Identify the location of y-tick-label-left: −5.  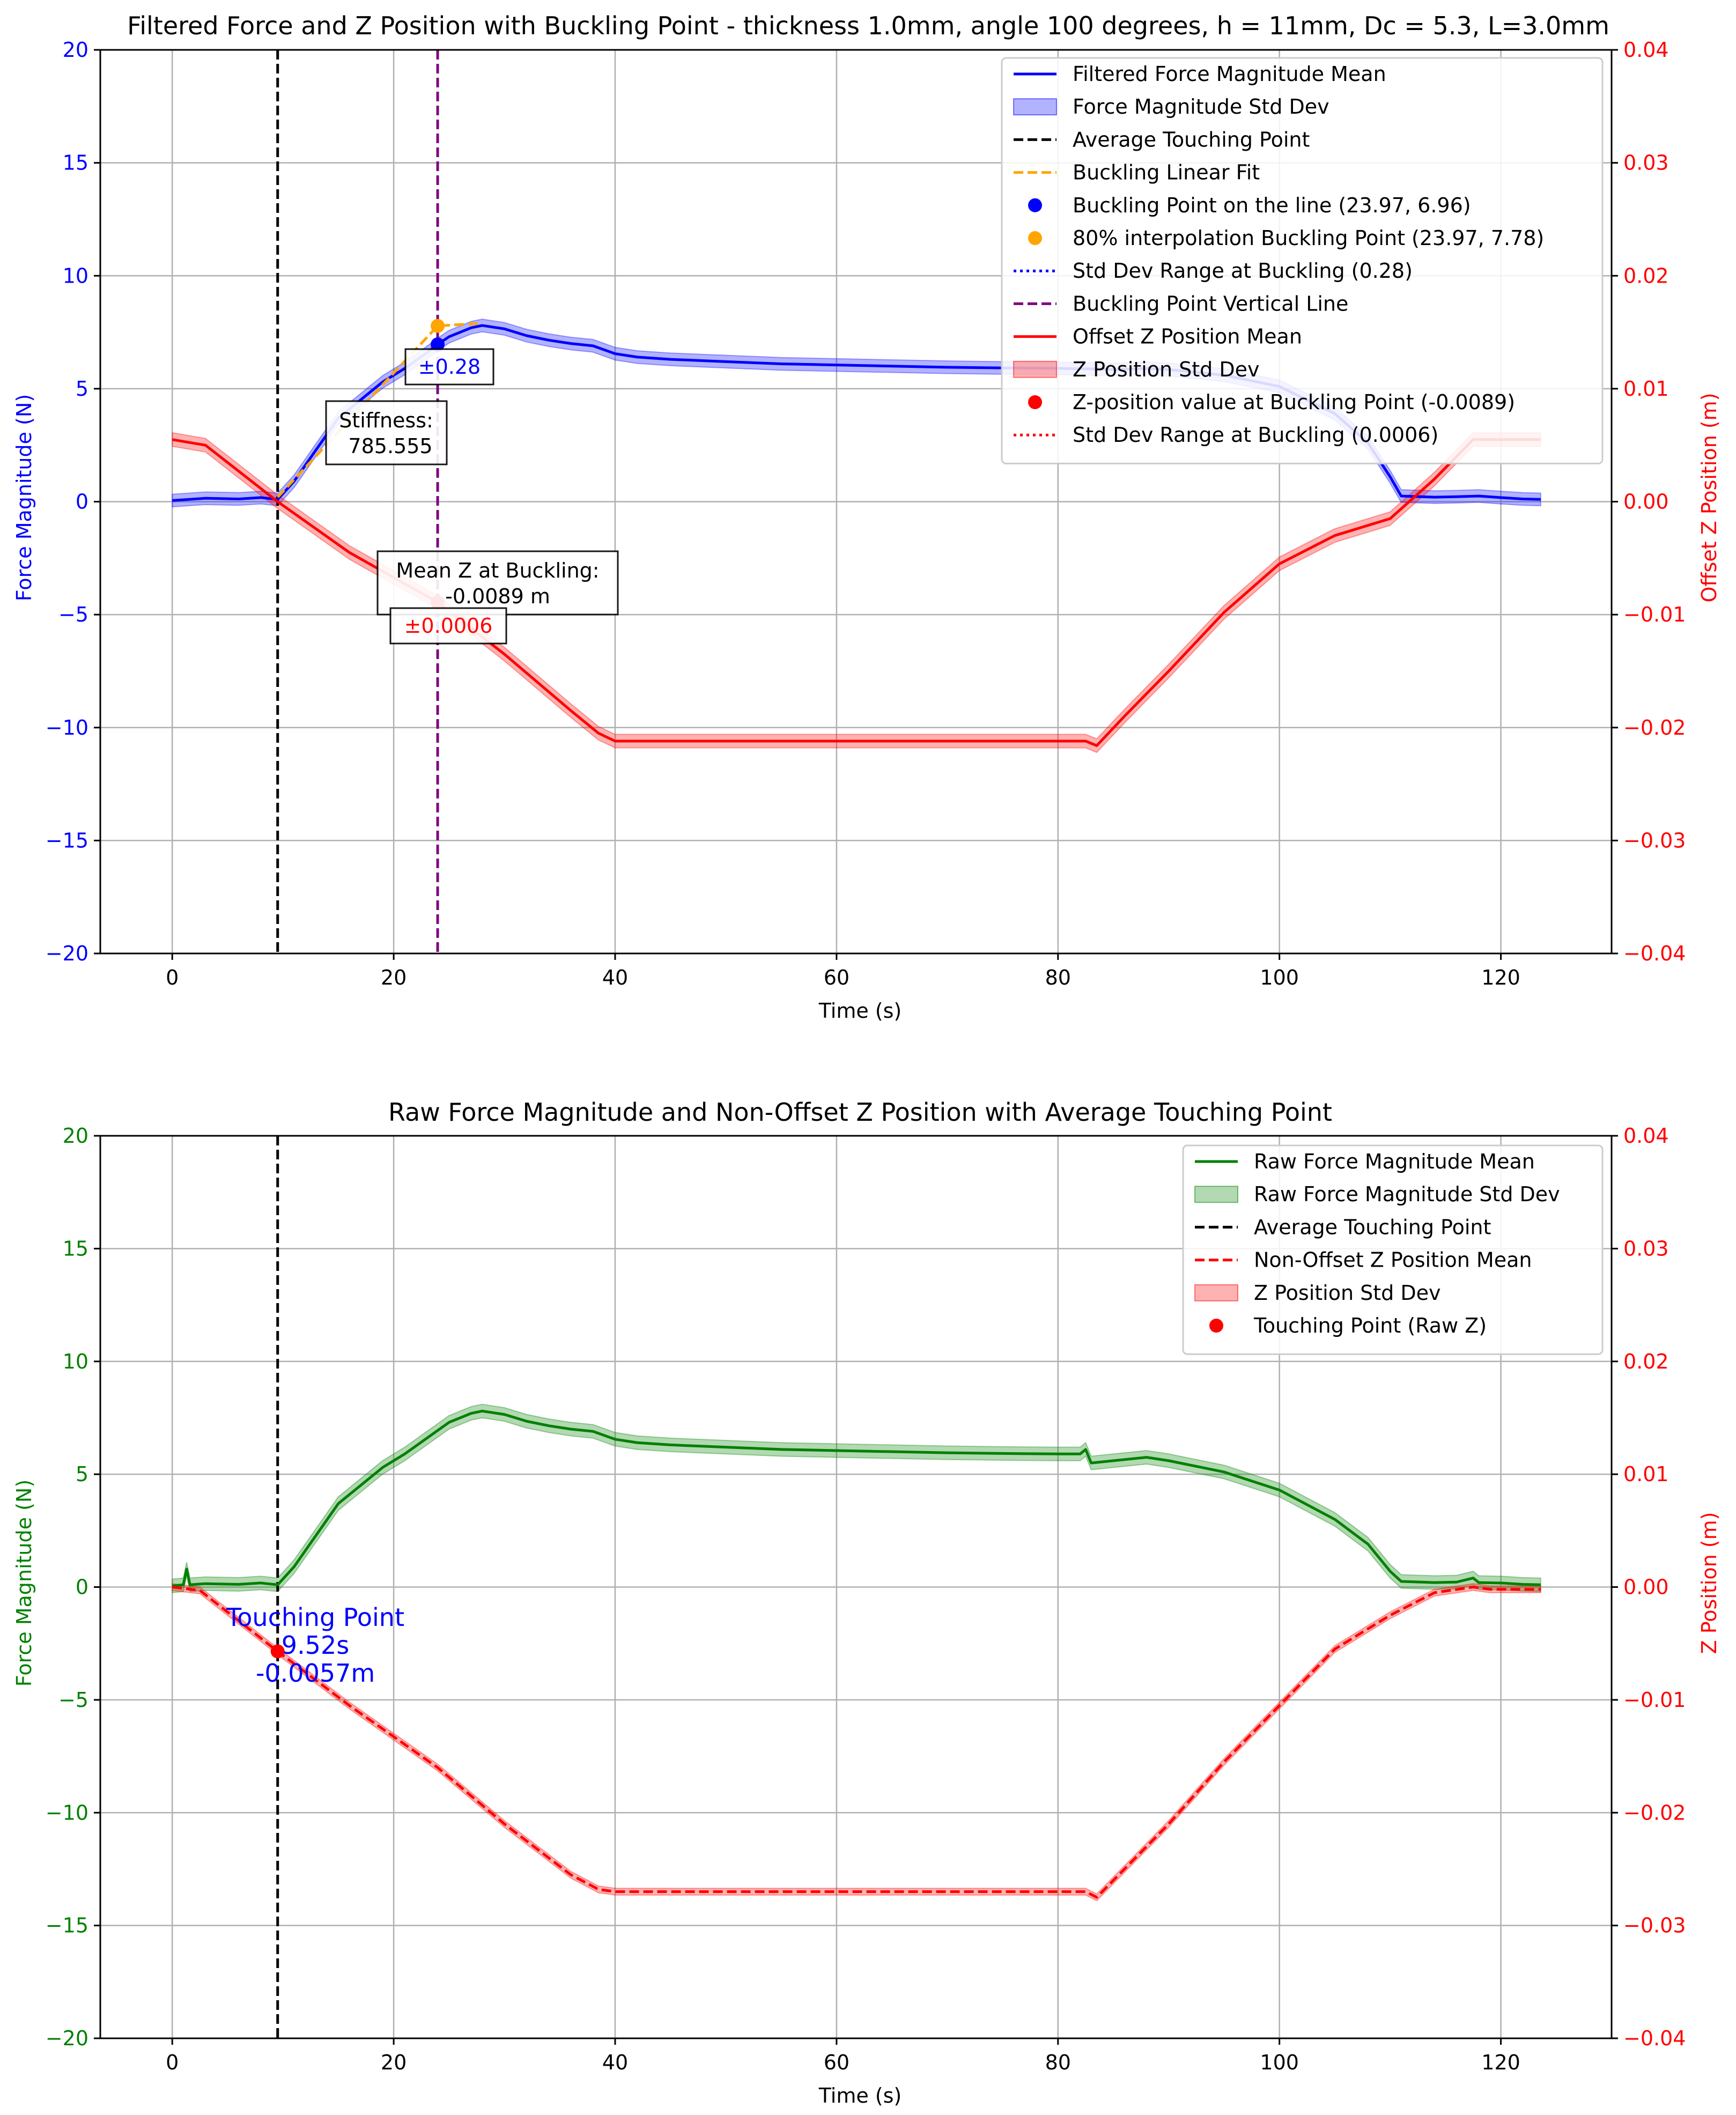
(73, 1700).